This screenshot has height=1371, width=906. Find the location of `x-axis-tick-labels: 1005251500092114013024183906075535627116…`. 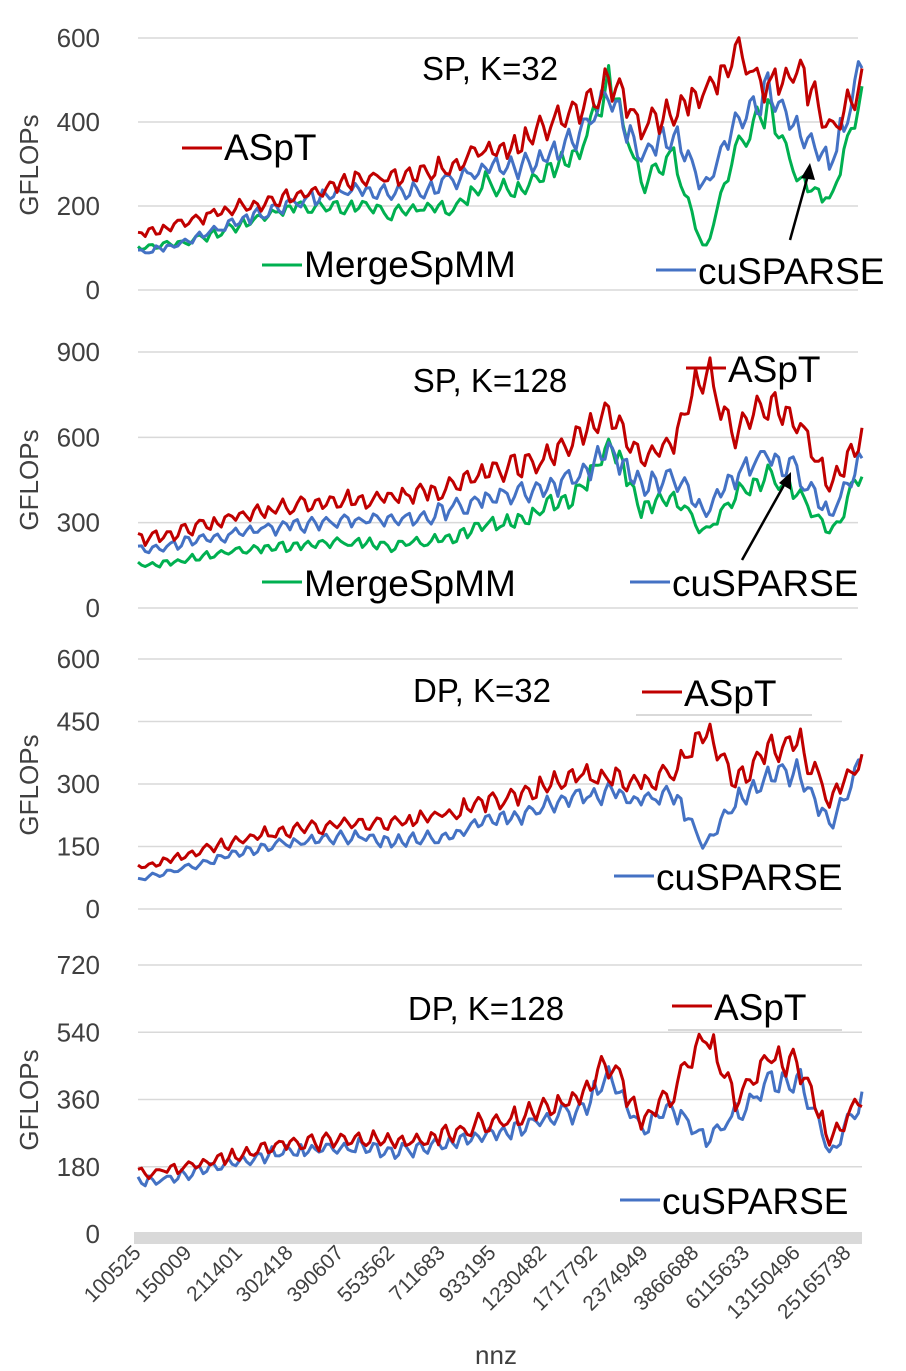

x-axis-tick-labels: 1005251500092114013024183906075535627116… is located at coordinates (468, 1282).